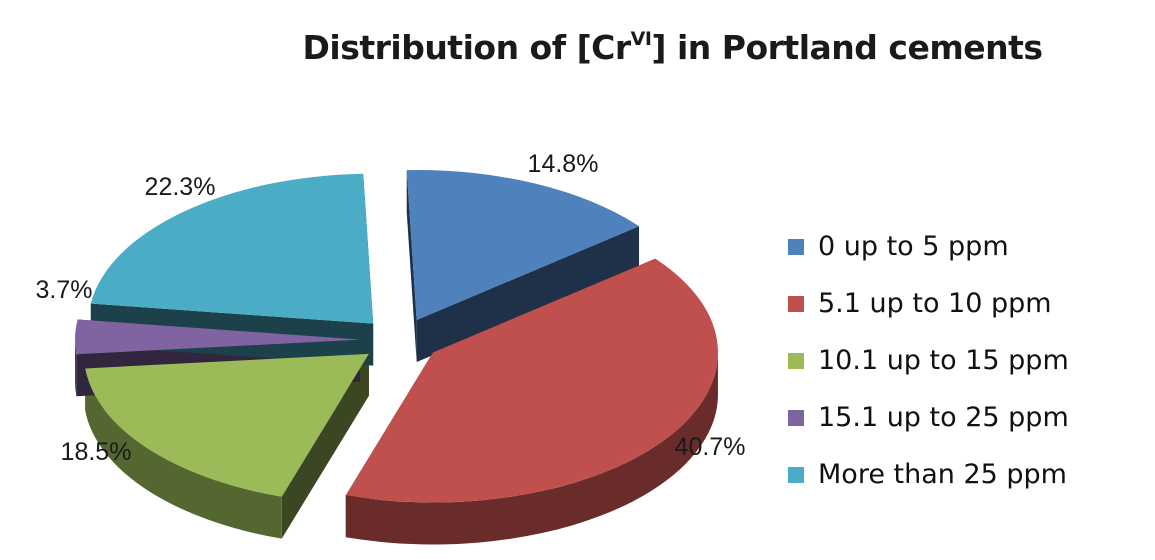 This screenshot has height=560, width=1155. I want to click on legend-item: 10.1 up to 15 ppm, so click(928, 360).